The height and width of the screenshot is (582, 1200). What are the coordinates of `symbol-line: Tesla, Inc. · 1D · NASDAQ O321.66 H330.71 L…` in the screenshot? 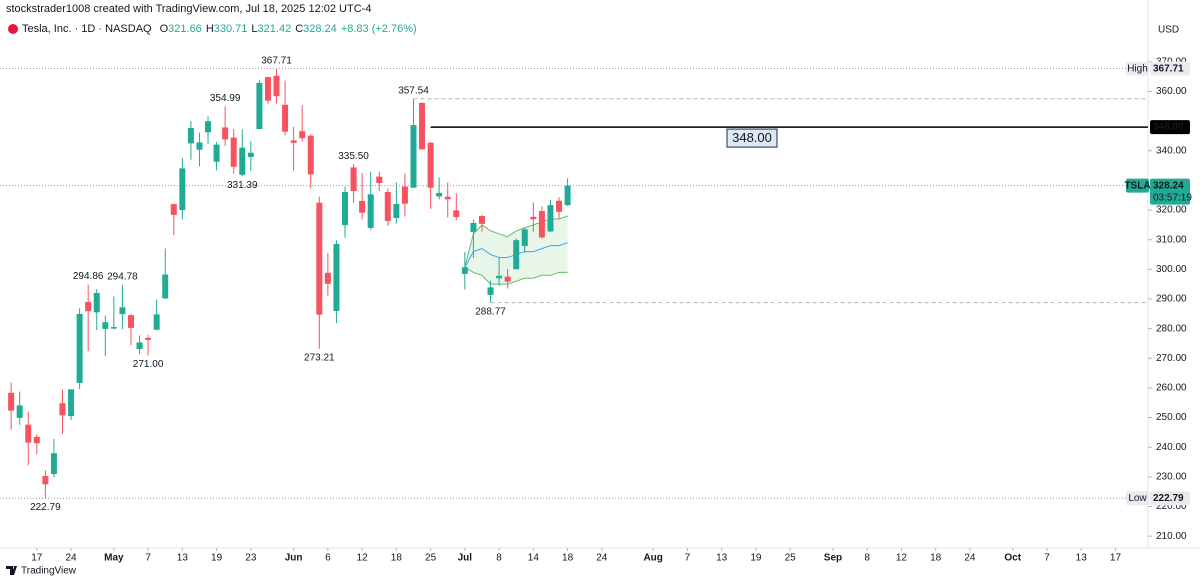 It's located at (219, 29).